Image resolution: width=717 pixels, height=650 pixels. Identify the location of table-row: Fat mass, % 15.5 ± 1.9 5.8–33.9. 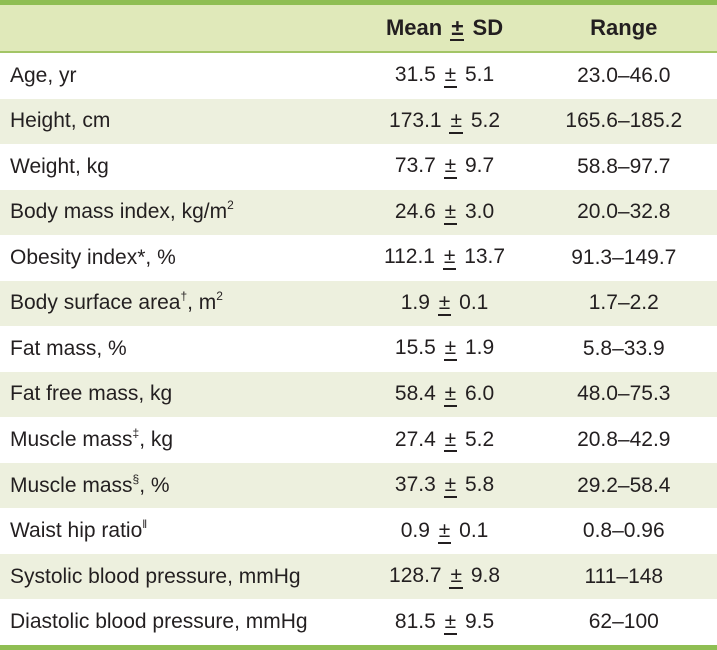
(358, 349).